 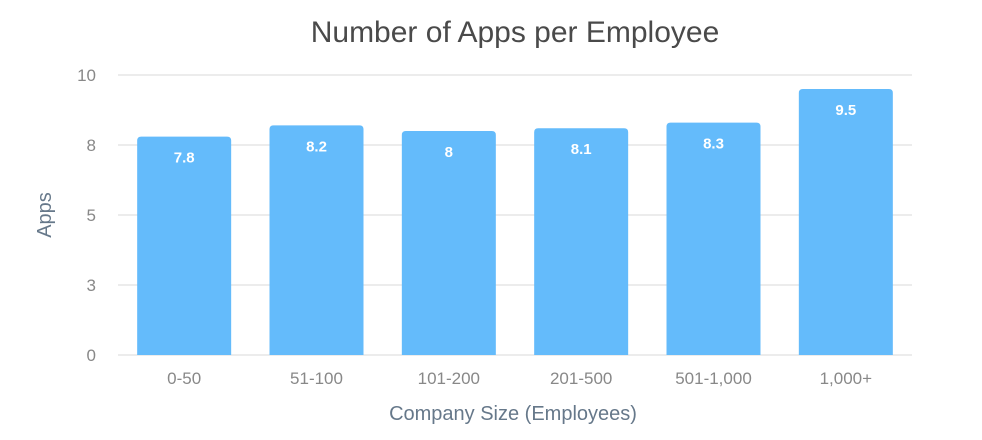 What do you see at coordinates (713, 144) in the screenshot?
I see `data-label: 8.3` at bounding box center [713, 144].